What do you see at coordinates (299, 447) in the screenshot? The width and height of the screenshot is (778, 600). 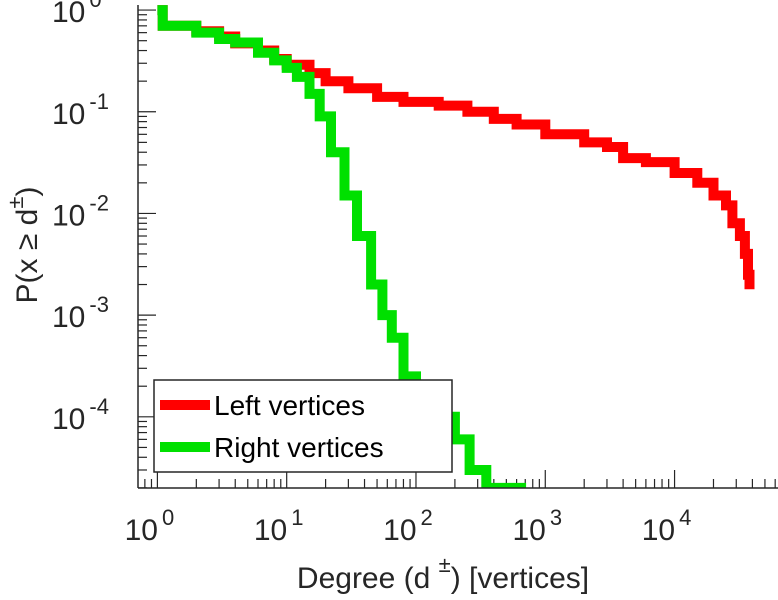 I see `legend-label-right-vertices: Right vertices` at bounding box center [299, 447].